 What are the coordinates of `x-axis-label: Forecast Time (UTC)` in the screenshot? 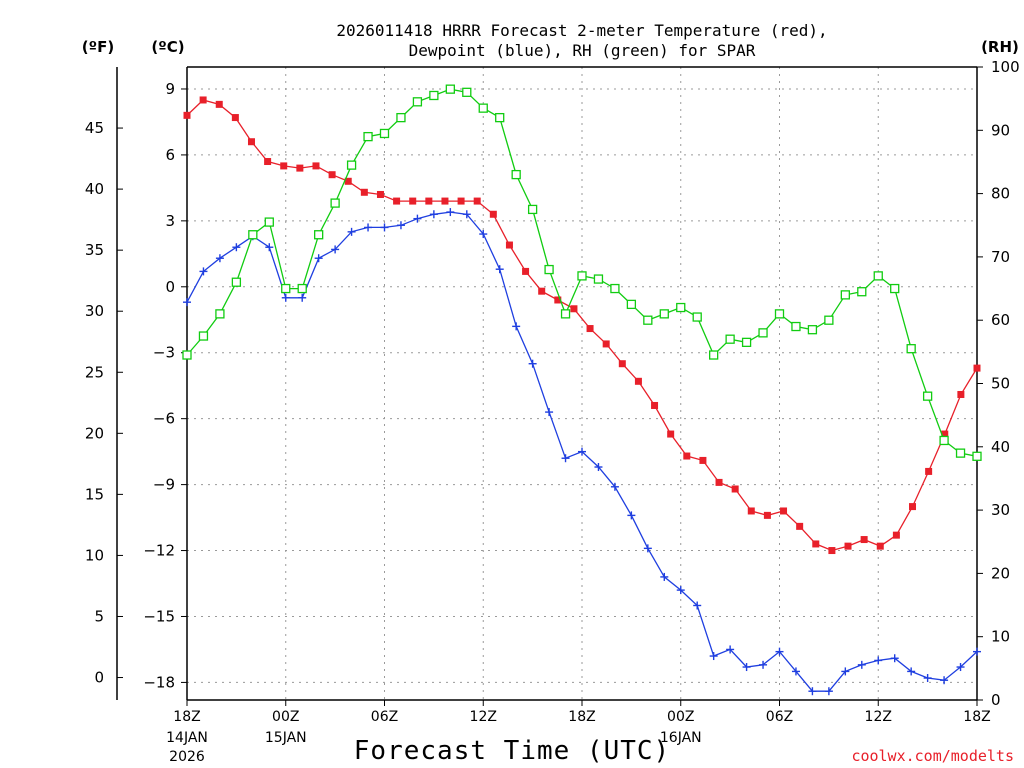 It's located at (512, 751).